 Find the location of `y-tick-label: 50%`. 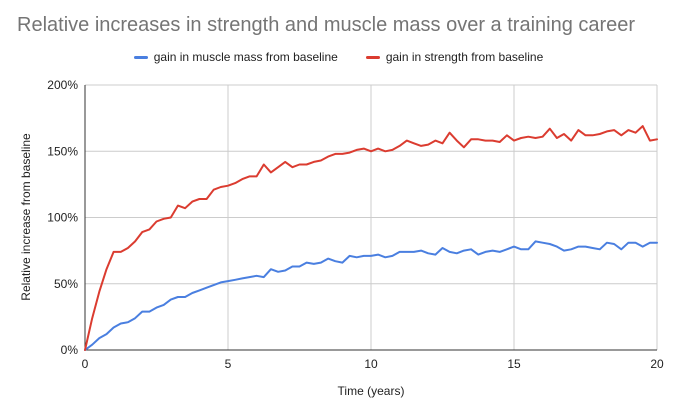

y-tick-label: 50% is located at coordinates (66, 284).